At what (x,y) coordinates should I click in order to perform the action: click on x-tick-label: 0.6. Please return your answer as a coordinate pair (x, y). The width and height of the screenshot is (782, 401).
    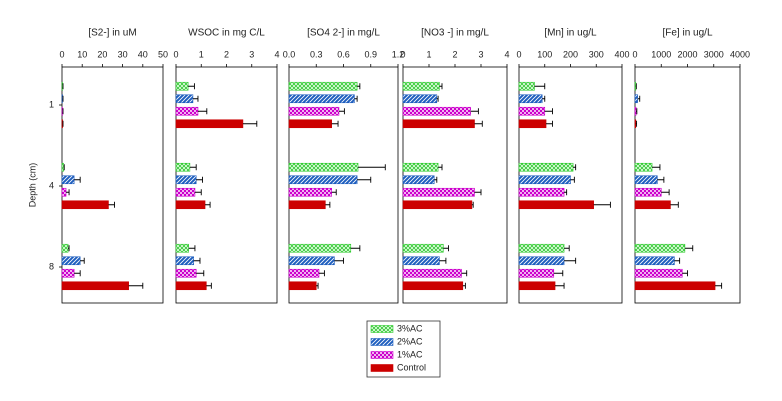
    Looking at the image, I should click on (343, 54).